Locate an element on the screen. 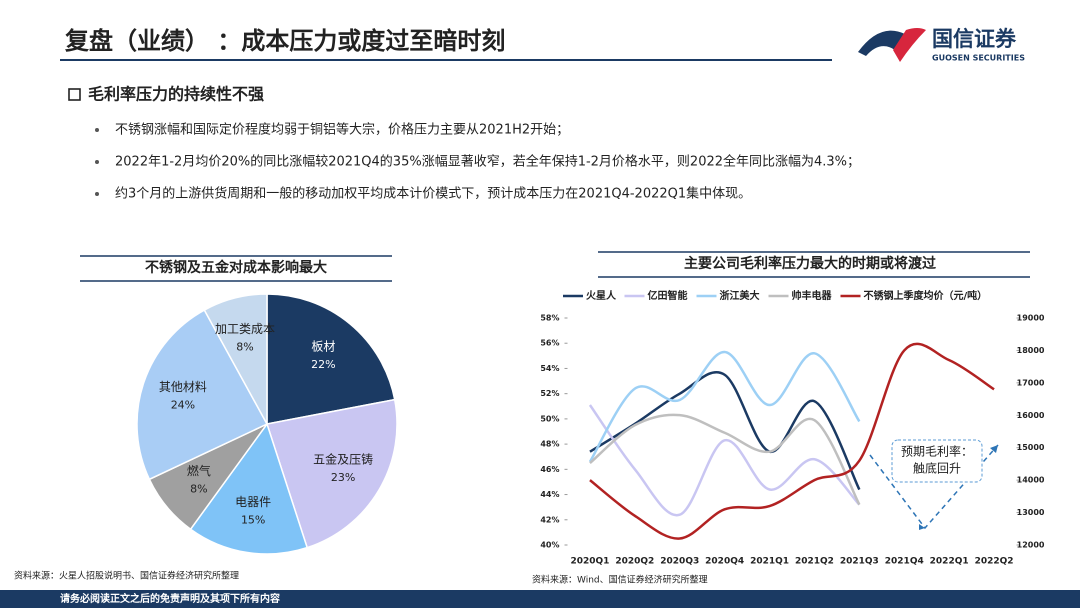 The image size is (1080, 608). slice-name: 加工类成本 is located at coordinates (245, 329).